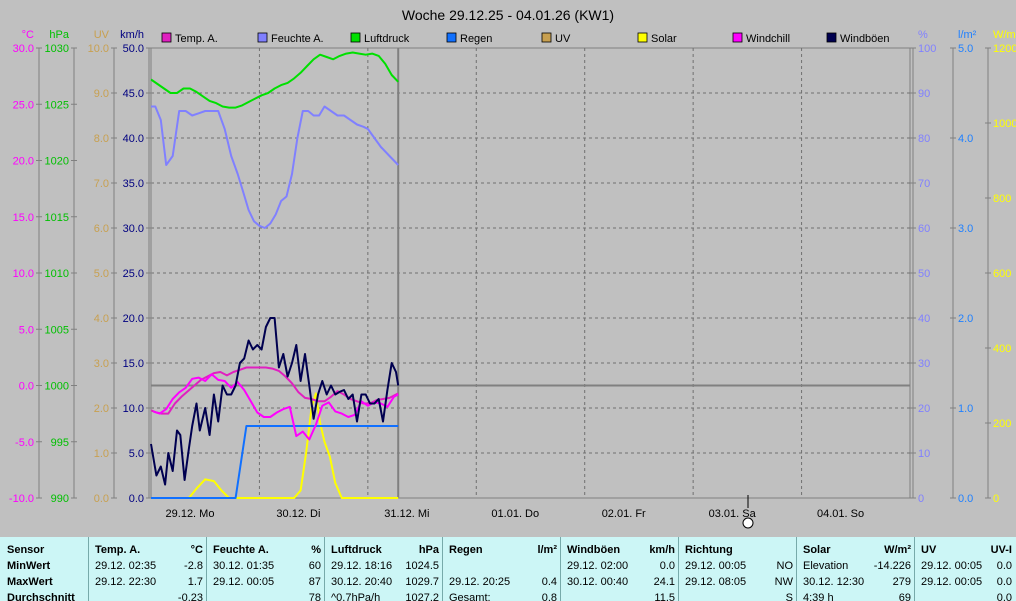 The height and width of the screenshot is (601, 1016). What do you see at coordinates (275, 167) in the screenshot?
I see `series-line-humidity` at bounding box center [275, 167].